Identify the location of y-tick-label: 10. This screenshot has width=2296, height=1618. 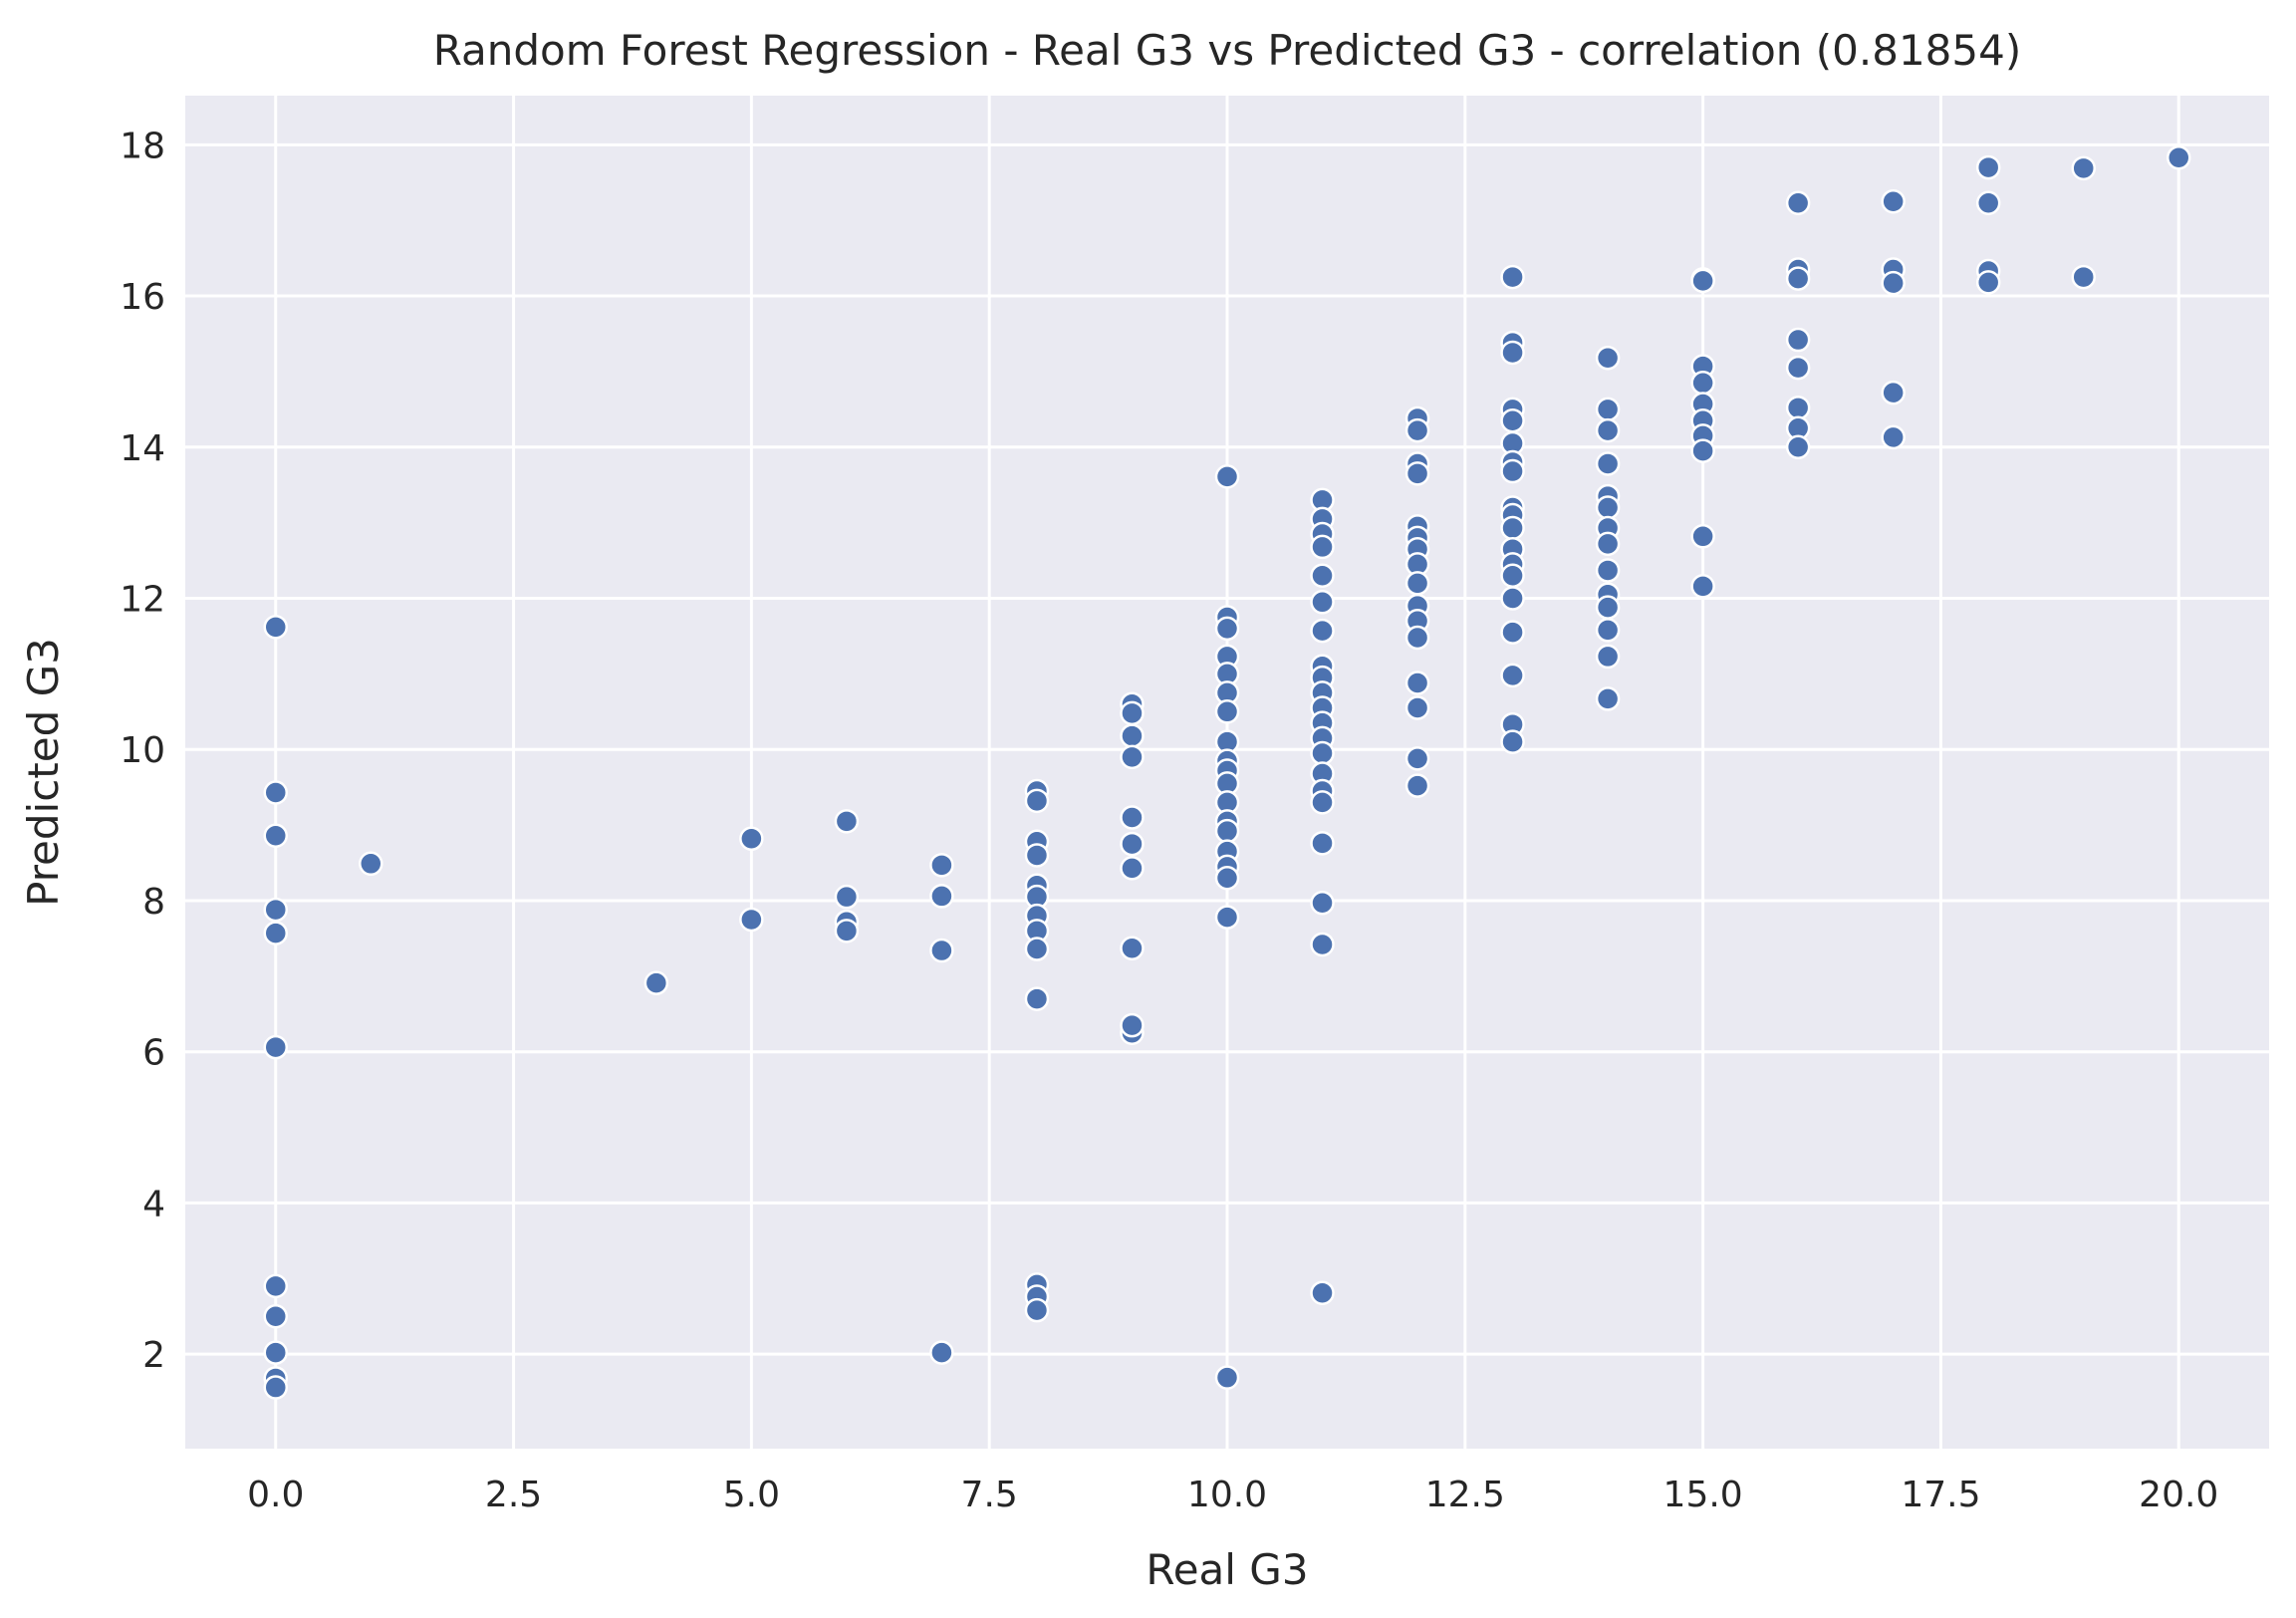
(142, 750).